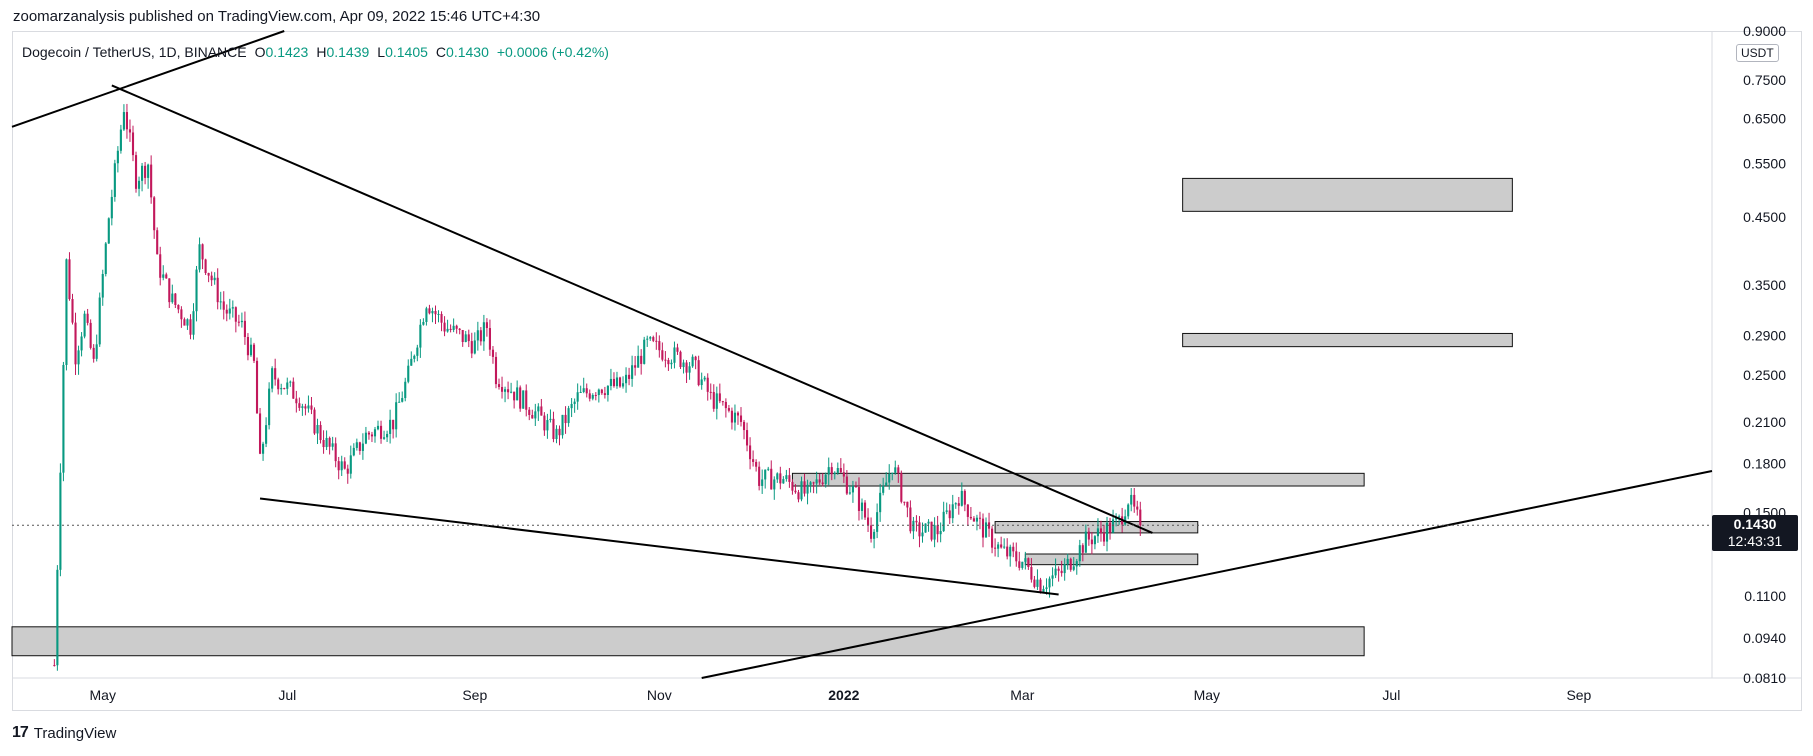  What do you see at coordinates (1764, 375) in the screenshot?
I see `price-tick-label: 0.2500` at bounding box center [1764, 375].